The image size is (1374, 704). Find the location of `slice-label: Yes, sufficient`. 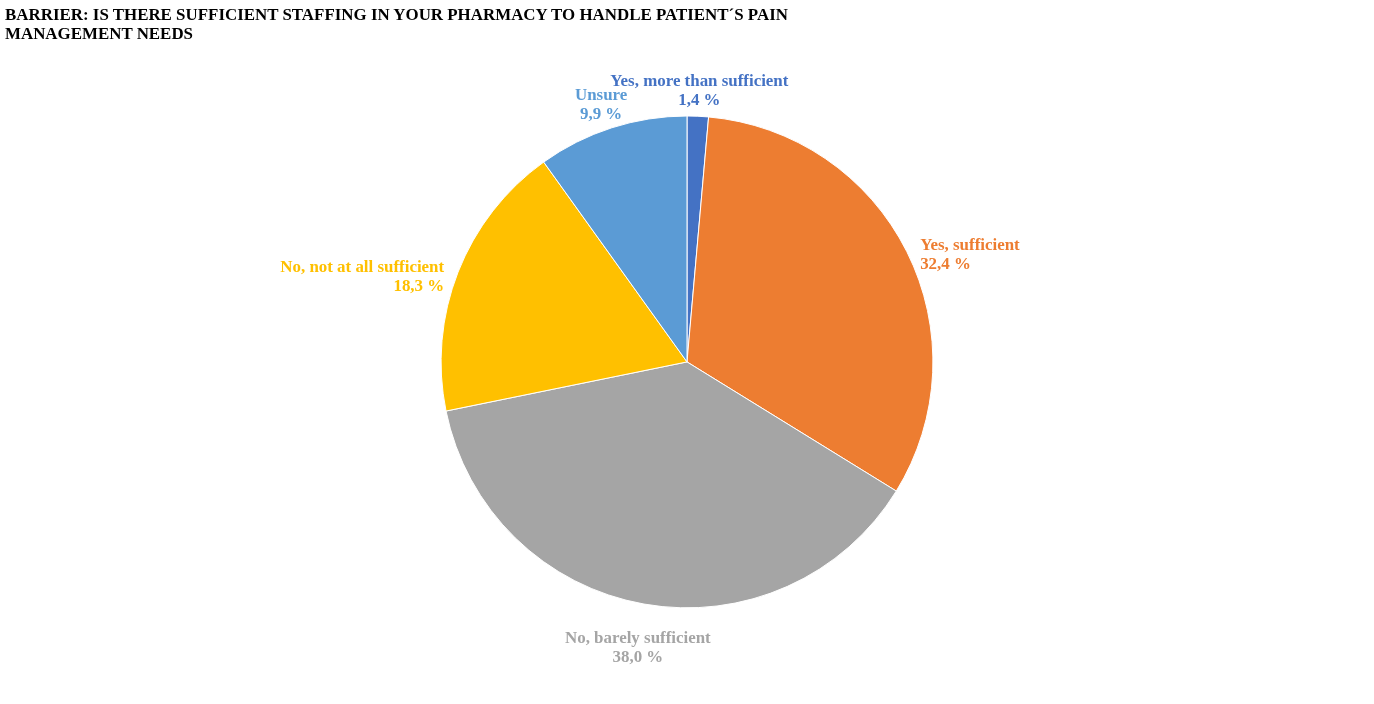

slice-label: Yes, sufficient is located at coordinates (970, 244).